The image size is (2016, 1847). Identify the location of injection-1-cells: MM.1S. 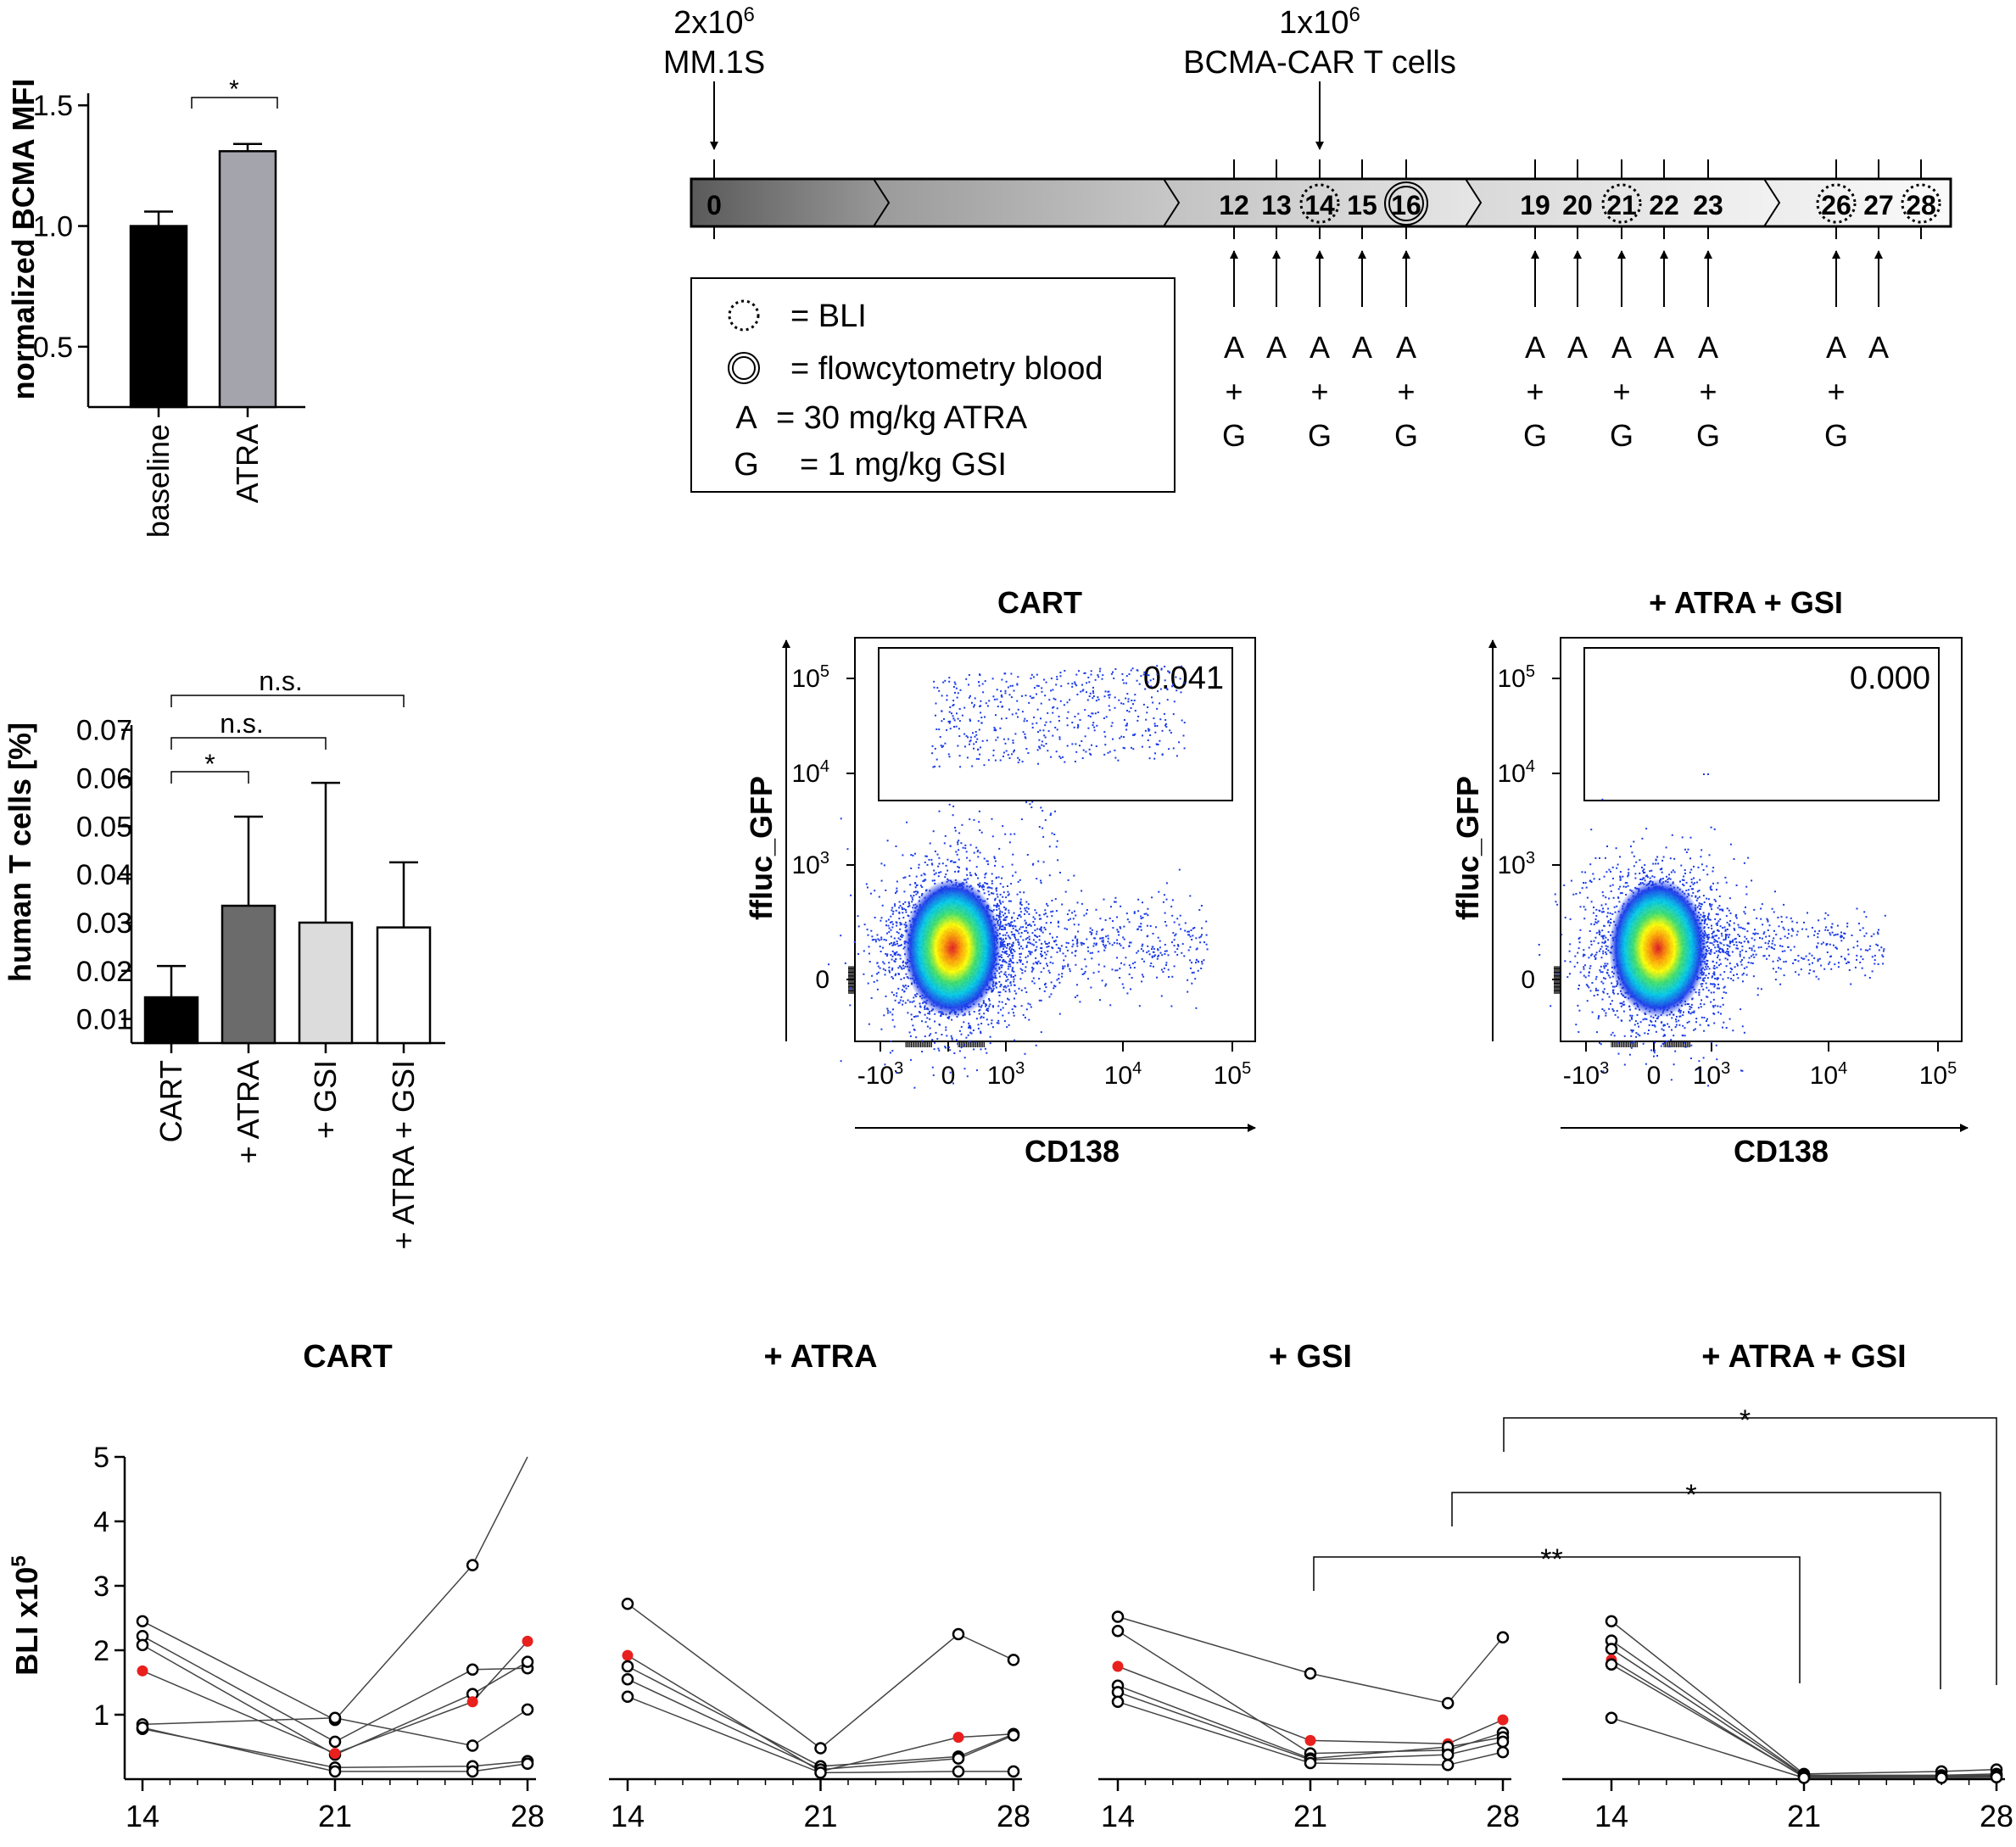
(714, 63).